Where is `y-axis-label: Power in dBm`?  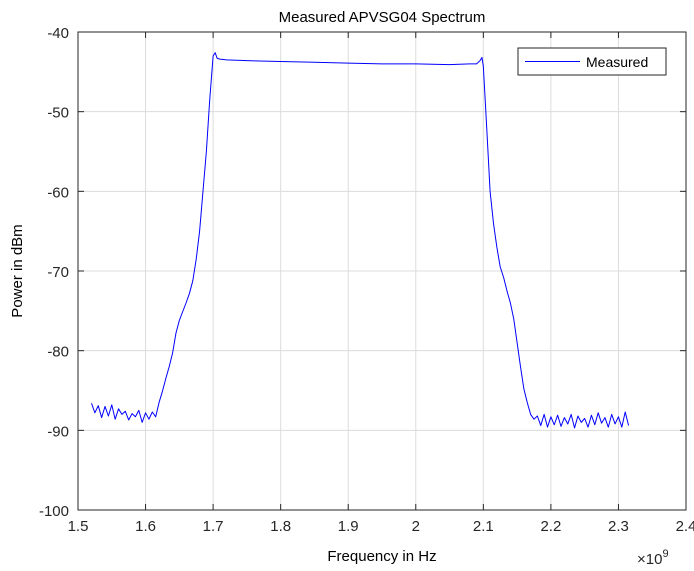 y-axis-label: Power in dBm is located at coordinates (17, 270).